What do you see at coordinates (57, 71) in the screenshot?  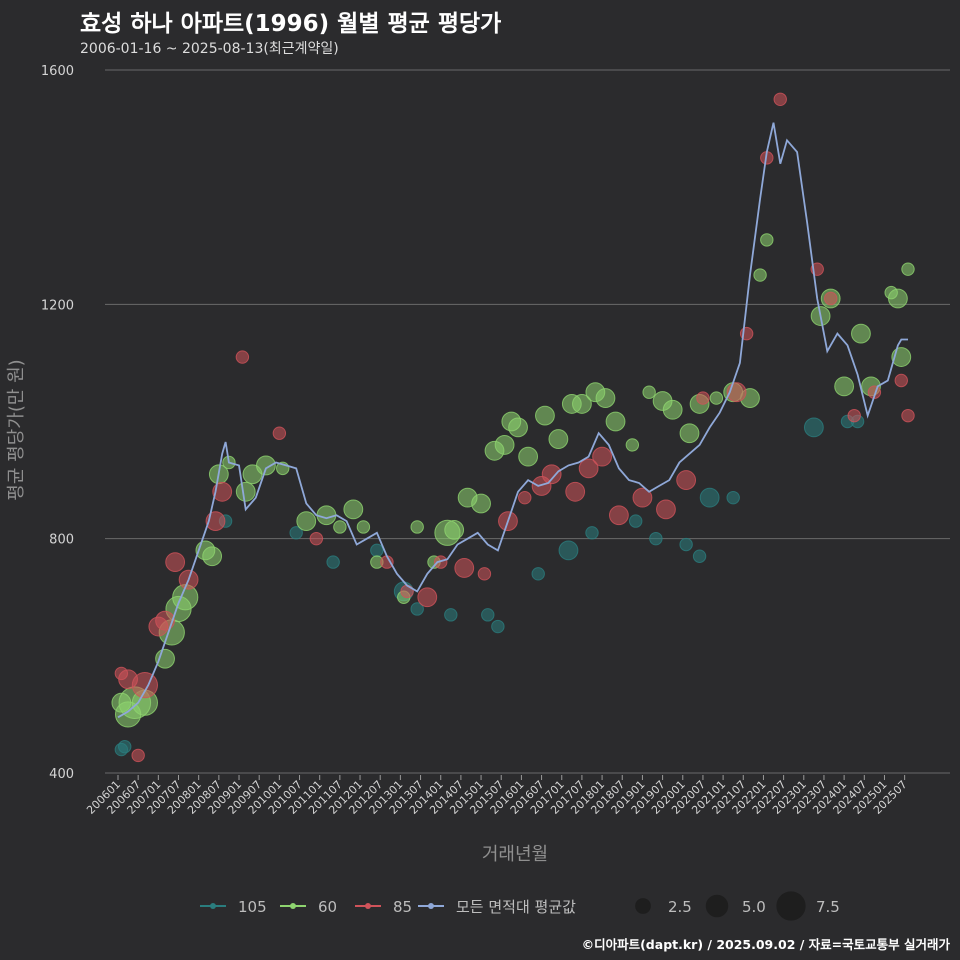 I see `y-tick-label-1600: 1600` at bounding box center [57, 71].